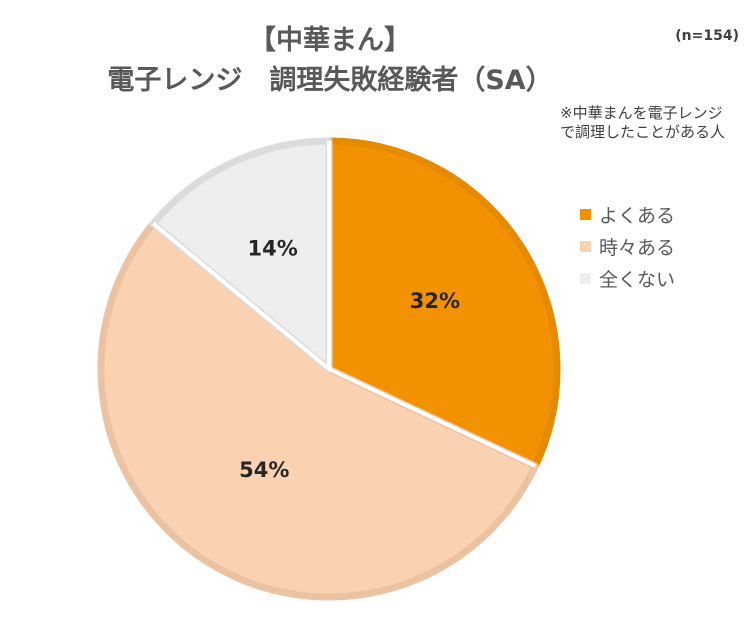 The image size is (755, 640). I want to click on legend-item-1: よくある, so click(627, 214).